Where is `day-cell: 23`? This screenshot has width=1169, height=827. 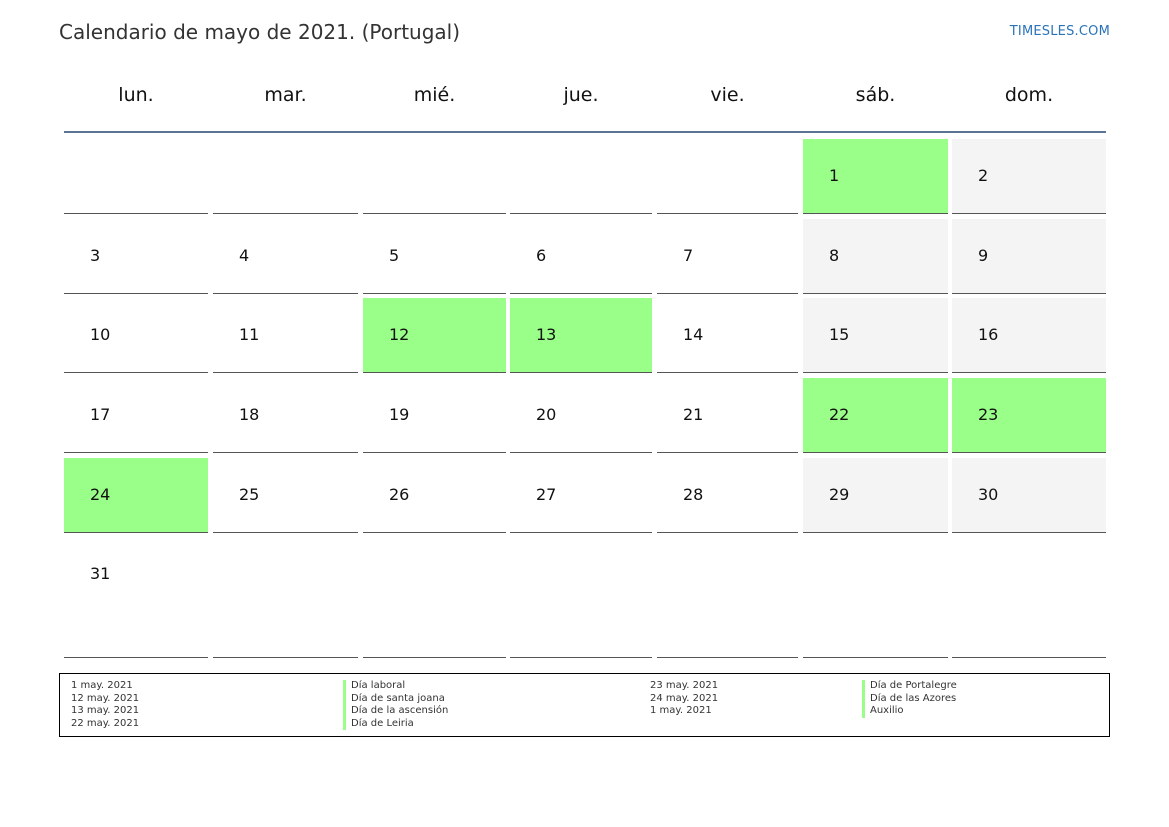
day-cell: 23 is located at coordinates (1029, 415).